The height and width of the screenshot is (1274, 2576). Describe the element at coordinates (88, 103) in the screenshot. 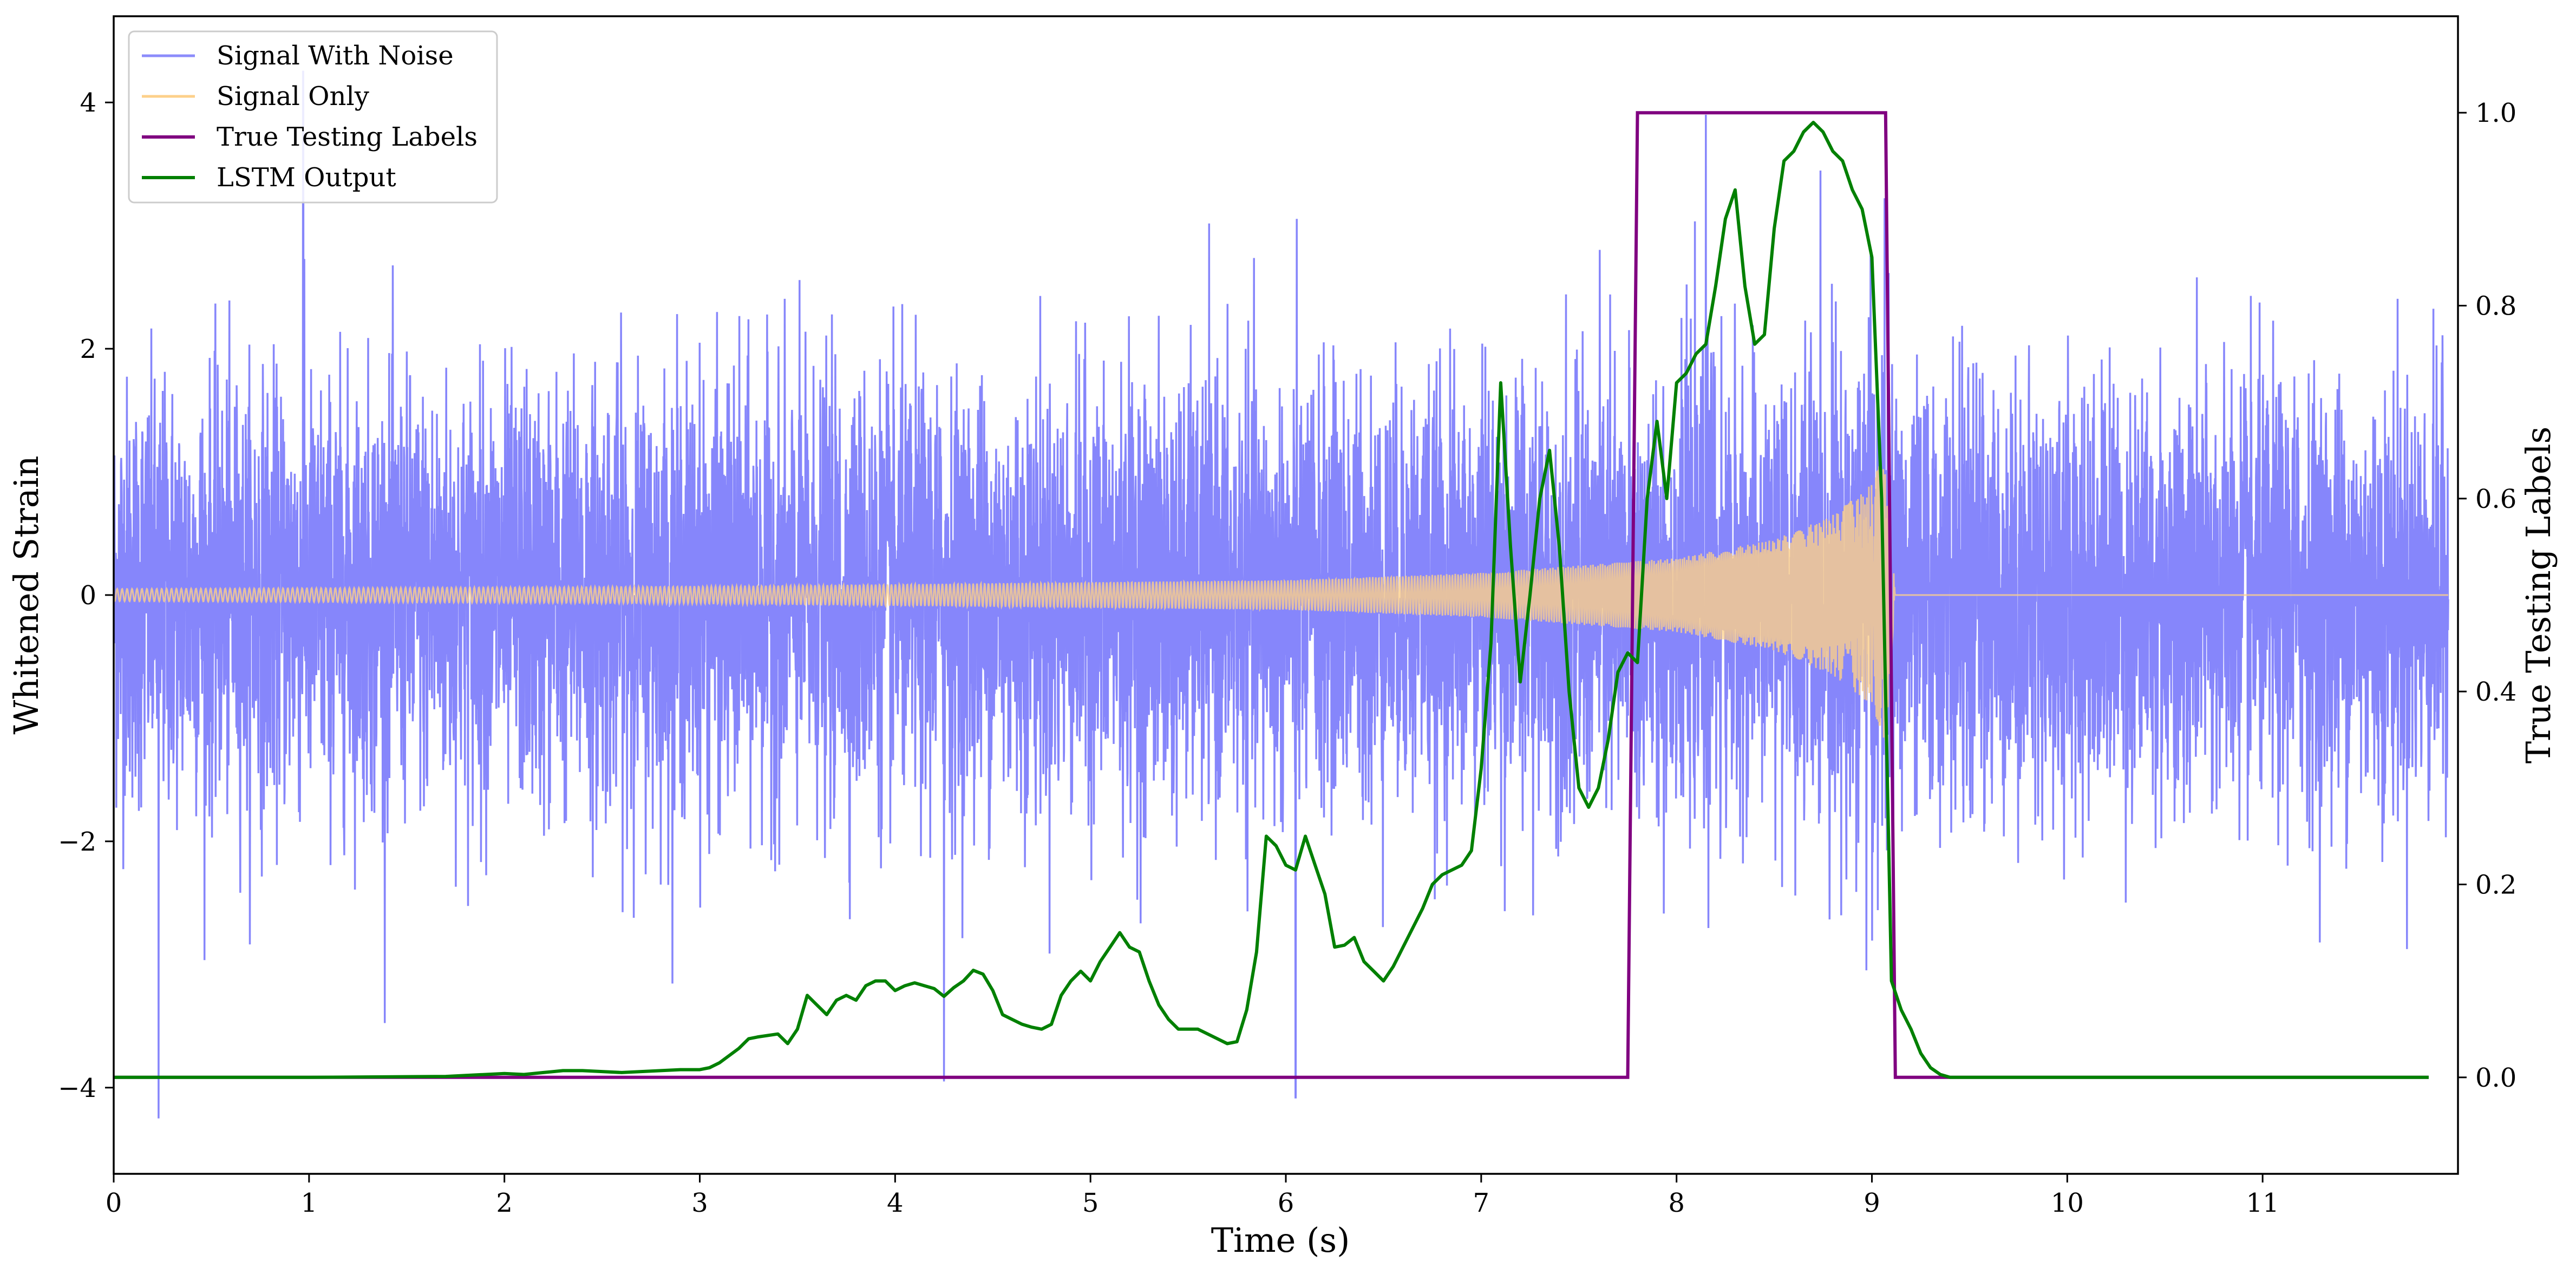

I see `y-tick-label: 4` at that location.